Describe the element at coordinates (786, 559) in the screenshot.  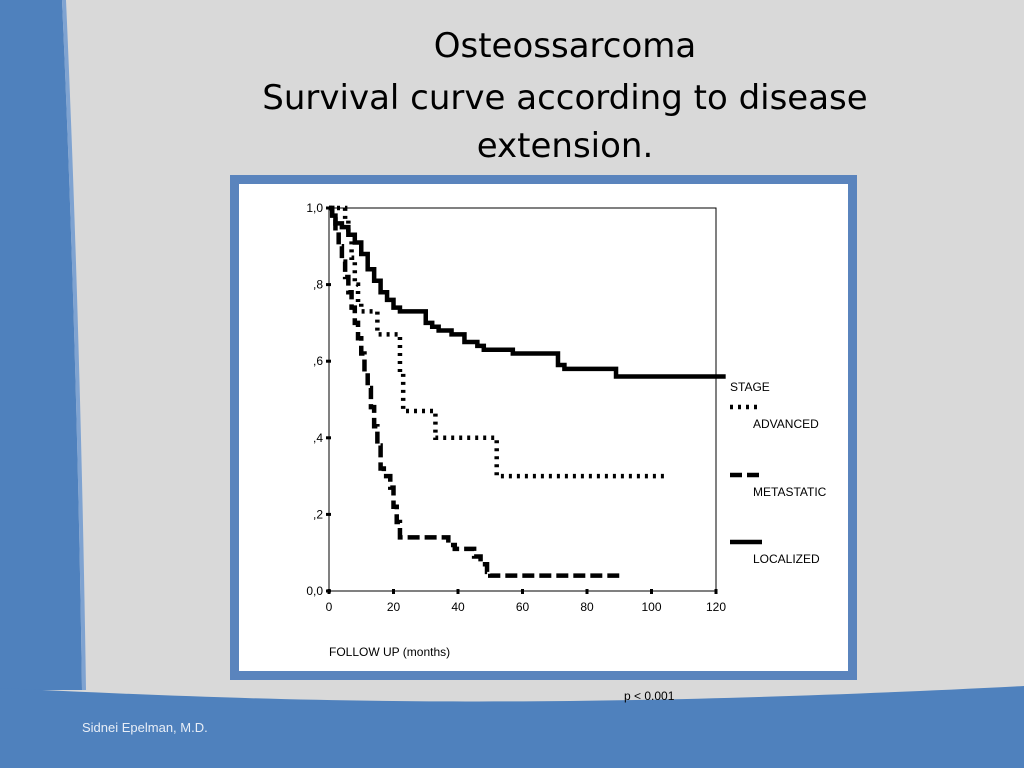
I see `legend-label-localized: LOCALIZED` at that location.